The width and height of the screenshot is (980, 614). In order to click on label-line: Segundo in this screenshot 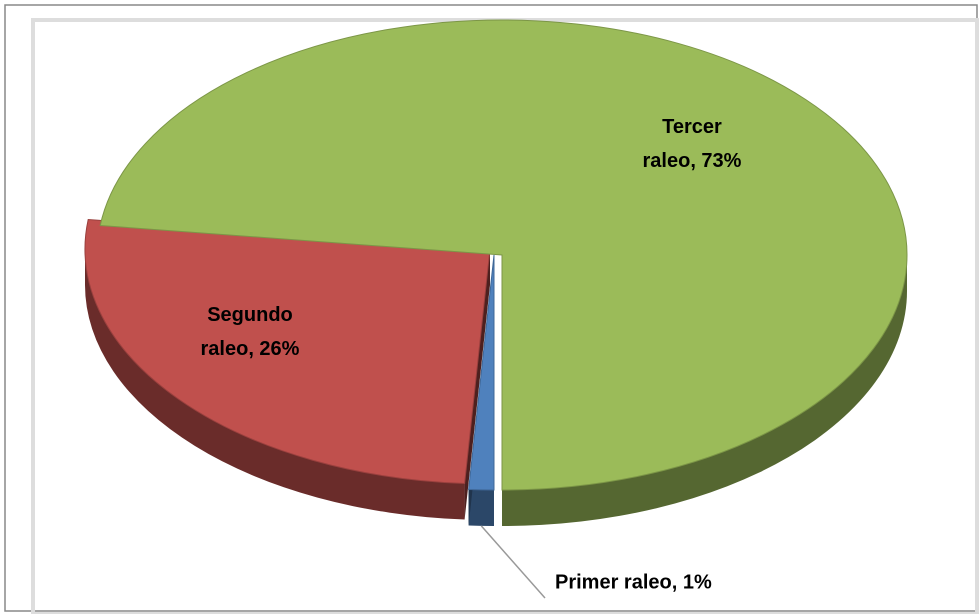, I will do `click(250, 315)`.